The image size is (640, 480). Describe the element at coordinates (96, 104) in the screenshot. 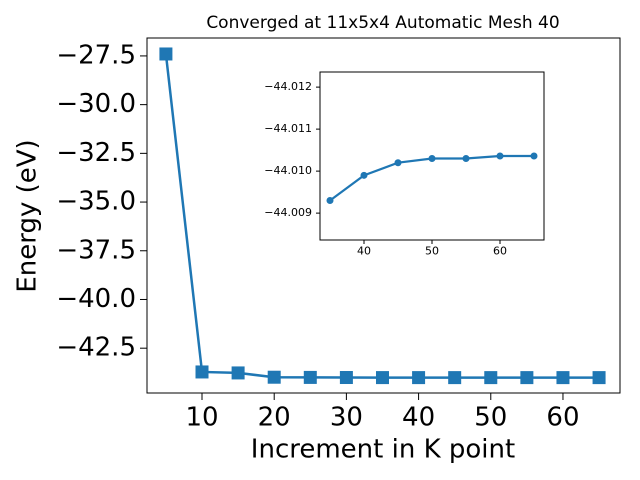

I see `y-tick-label: −30.0` at that location.